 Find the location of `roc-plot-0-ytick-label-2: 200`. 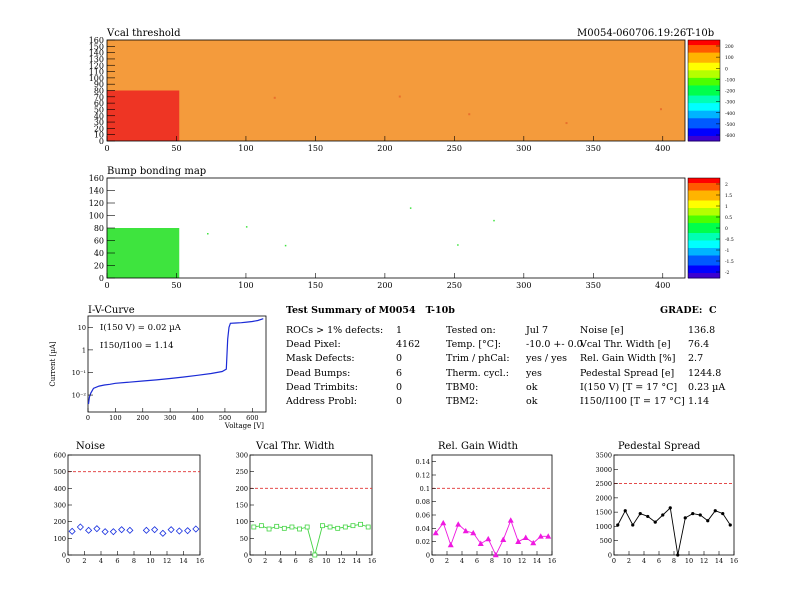

roc-plot-0-ytick-label-2: 200 is located at coordinates (60, 522).